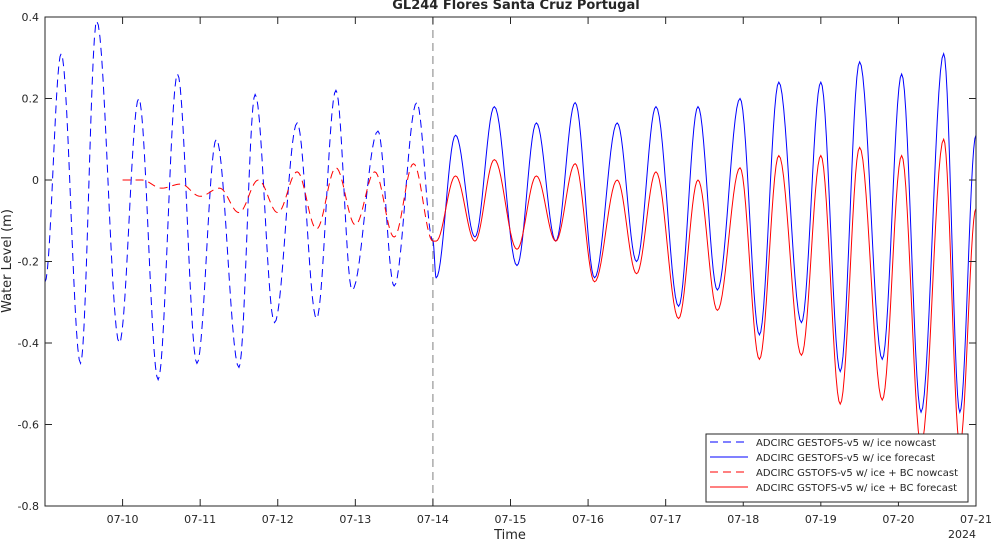  What do you see at coordinates (7, 261) in the screenshot?
I see `y-axis-label: Water Level (m)` at bounding box center [7, 261].